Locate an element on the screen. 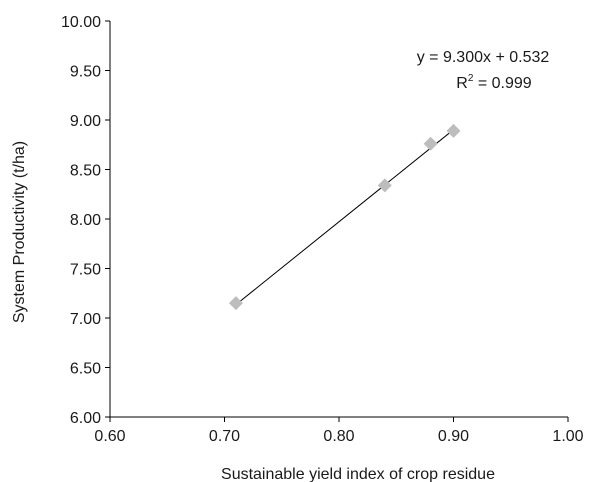 Image resolution: width=604 pixels, height=482 pixels. y-tick-label: 9.50 is located at coordinates (85, 72).